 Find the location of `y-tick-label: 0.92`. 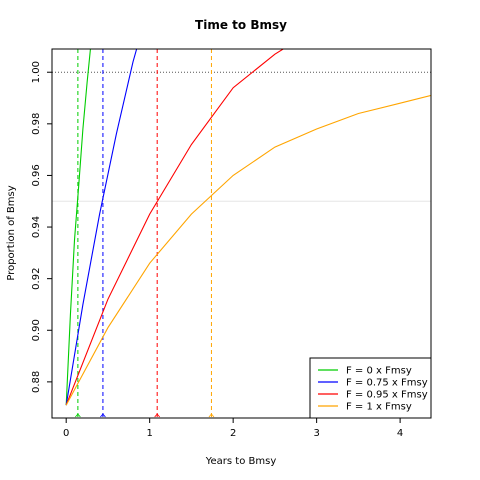

y-tick-label: 0.92 is located at coordinates (36, 279).